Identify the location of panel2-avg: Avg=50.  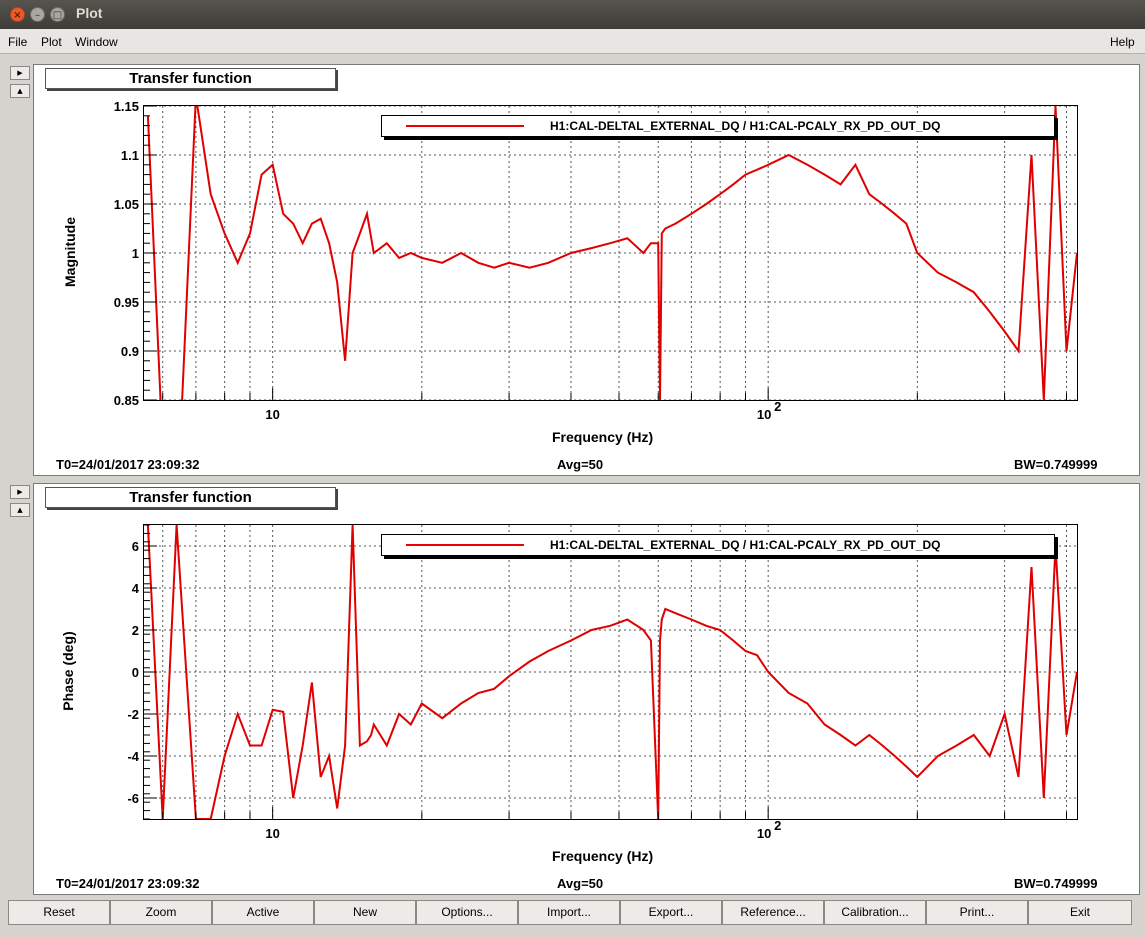
(580, 883).